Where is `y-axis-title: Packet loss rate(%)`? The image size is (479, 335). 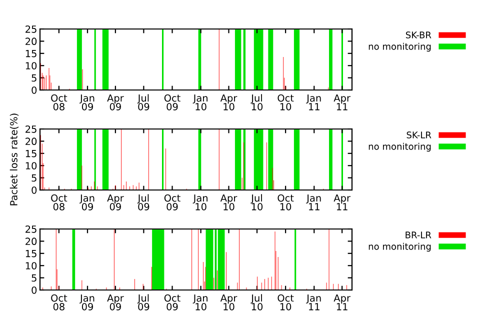 y-axis-title: Packet loss rate(%) is located at coordinates (14, 160).